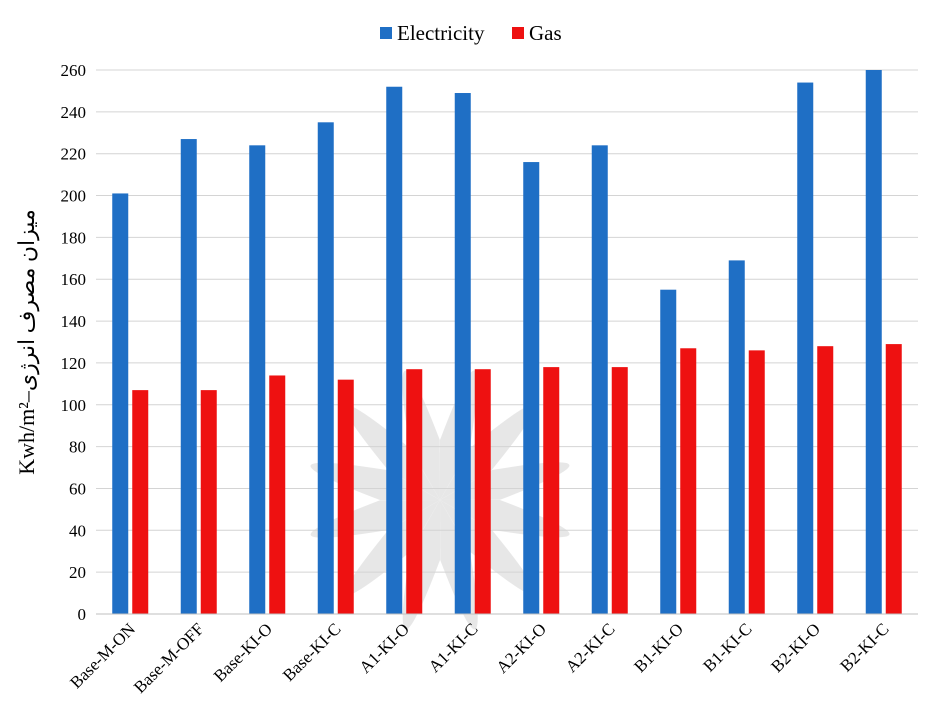 The image size is (935, 704). I want to click on y-axis-label: Kwh/m²–میزان مصرف انرژی, so click(27, 341).